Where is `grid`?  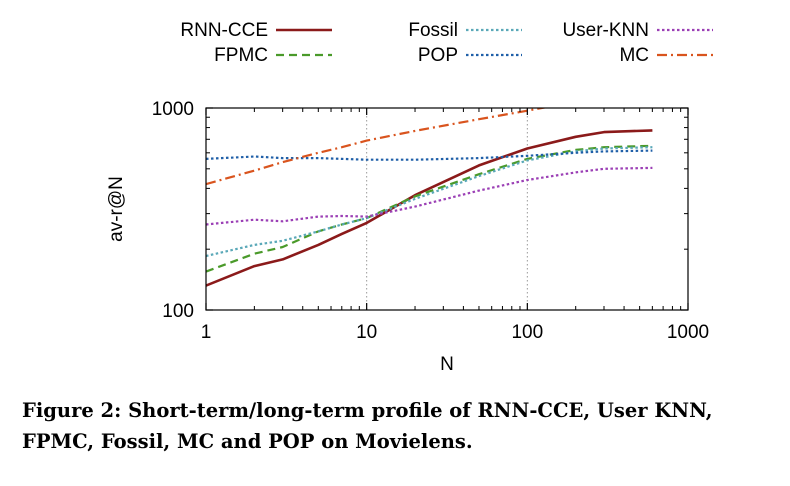 grid is located at coordinates (447, 209).